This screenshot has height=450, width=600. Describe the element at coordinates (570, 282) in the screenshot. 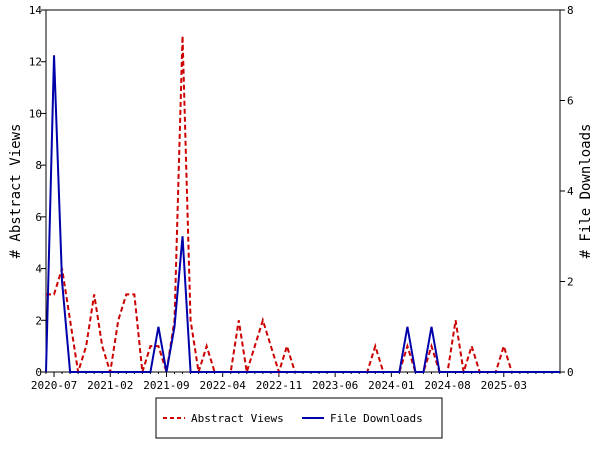

I see `right-tick-label: 2` at that location.